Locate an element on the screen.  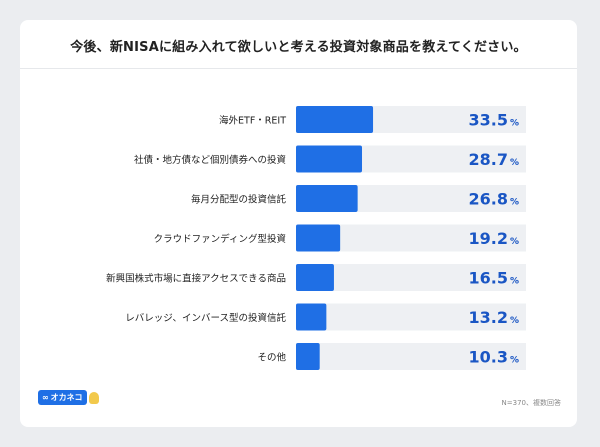
brand-logo: ∞ オカネコ is located at coordinates (68, 397).